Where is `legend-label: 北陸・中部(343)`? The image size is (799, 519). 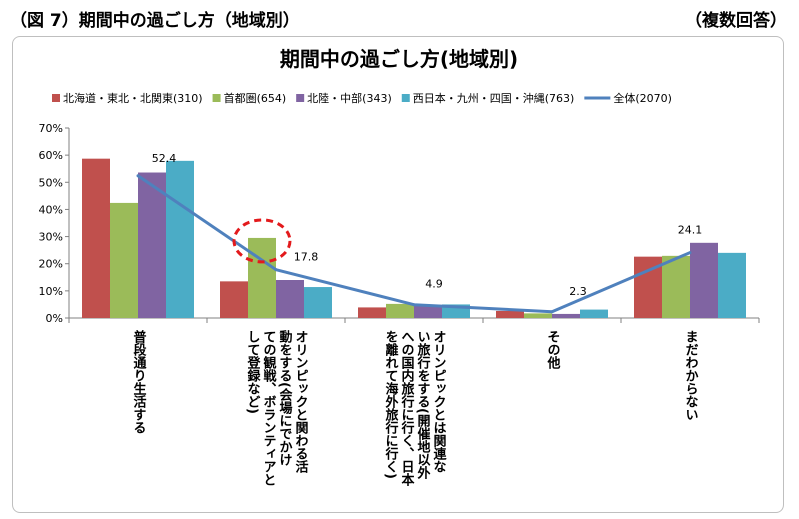
legend-label: 北陸・中部(343) is located at coordinates (349, 98).